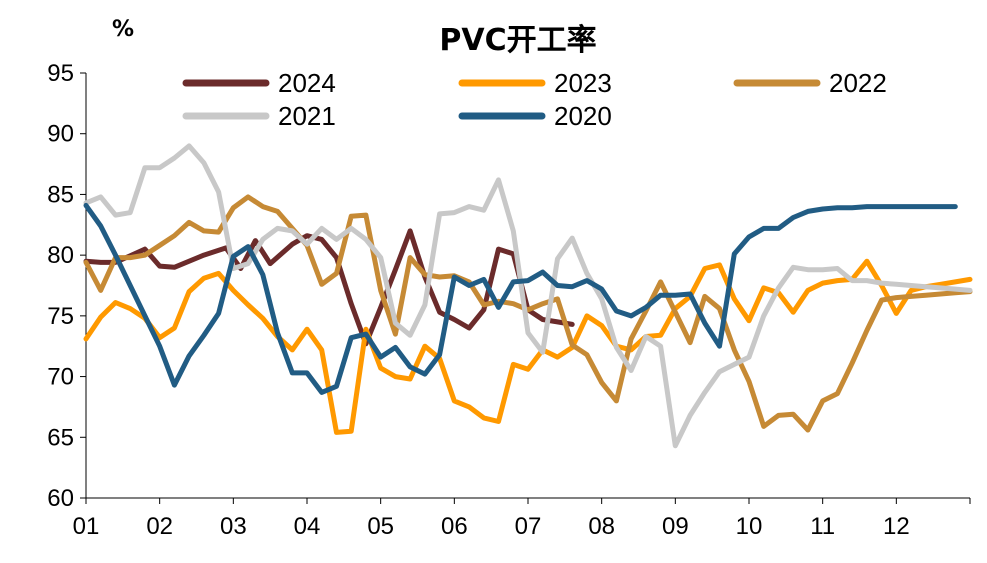  I want to click on y-axis-unit: %, so click(123, 29).